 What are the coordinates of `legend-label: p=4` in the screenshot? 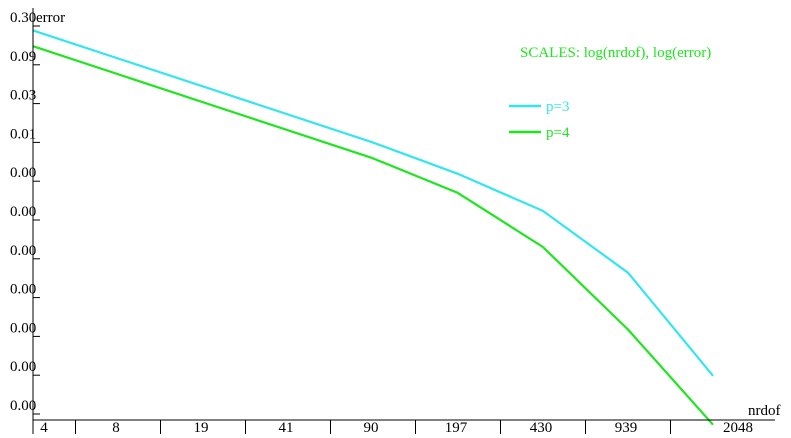 It's located at (558, 133).